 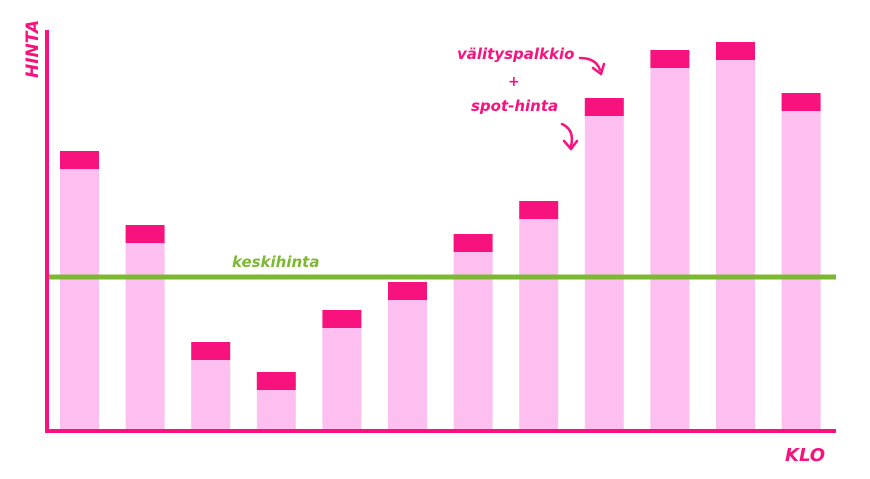 I want to click on arrow-to-spot-icon, so click(x=567, y=135).